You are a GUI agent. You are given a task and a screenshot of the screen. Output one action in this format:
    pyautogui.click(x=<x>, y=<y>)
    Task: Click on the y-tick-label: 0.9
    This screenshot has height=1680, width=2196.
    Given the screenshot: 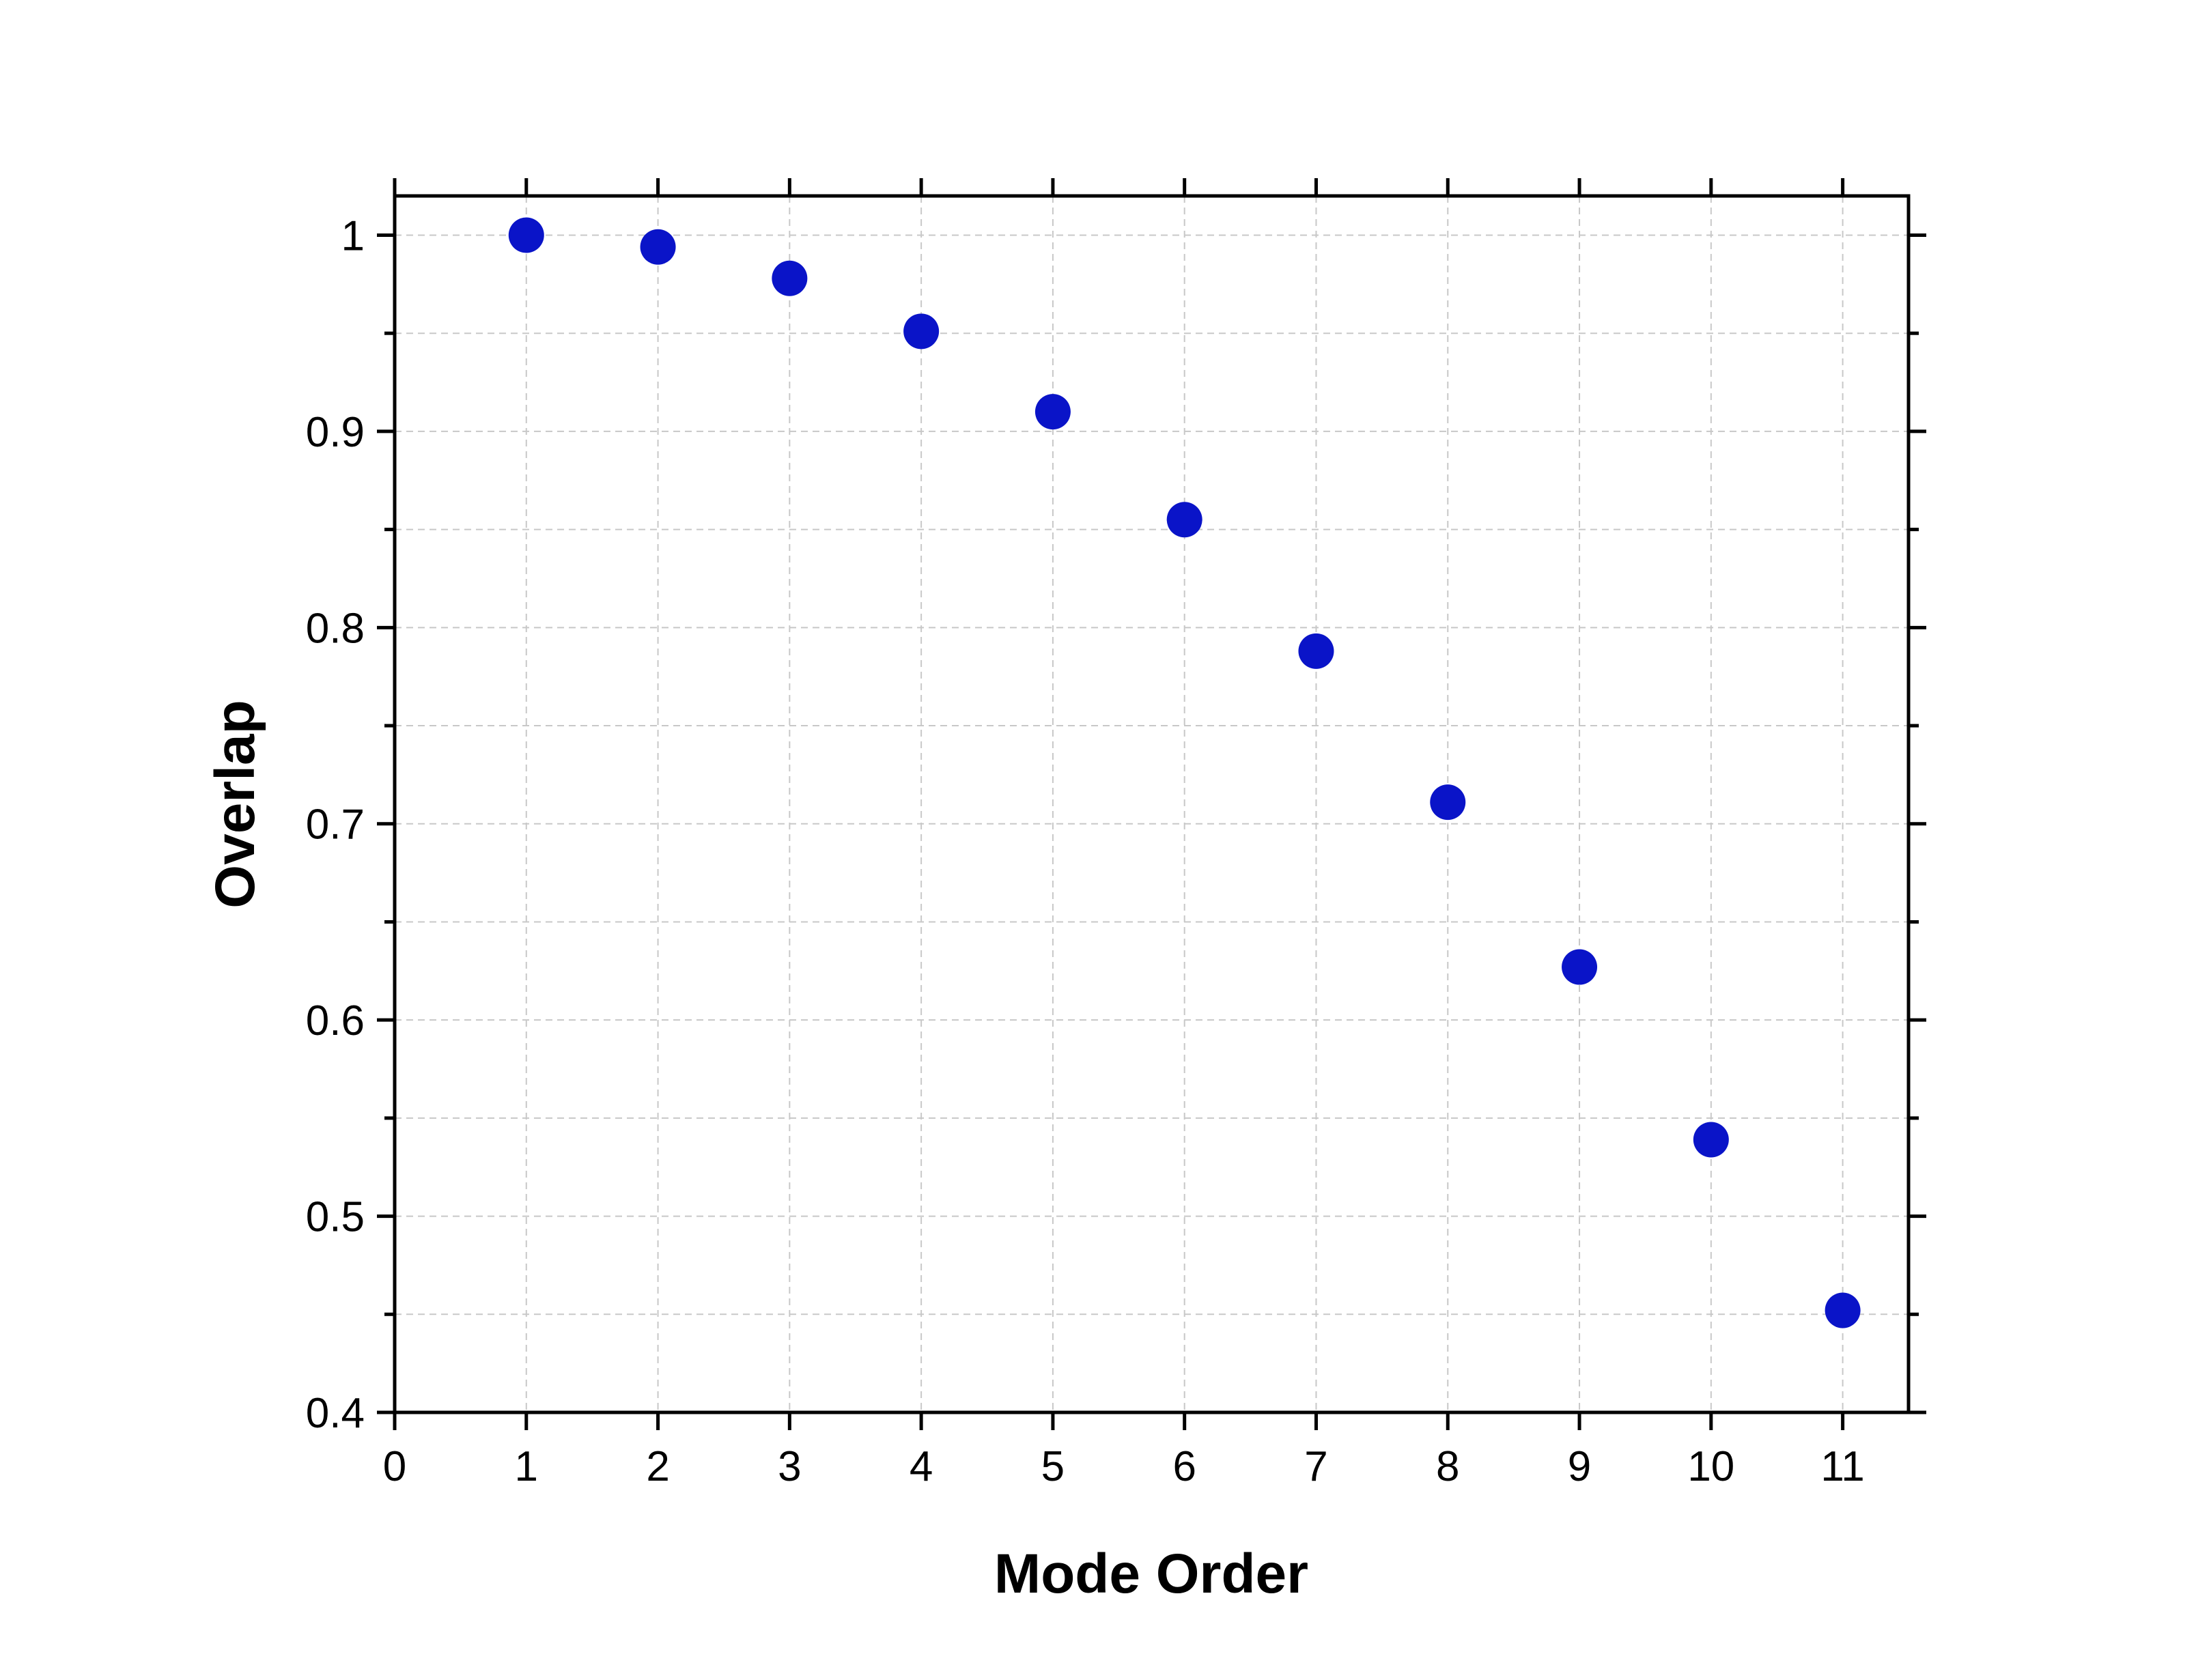 What is the action you would take?
    pyautogui.click(x=336, y=432)
    